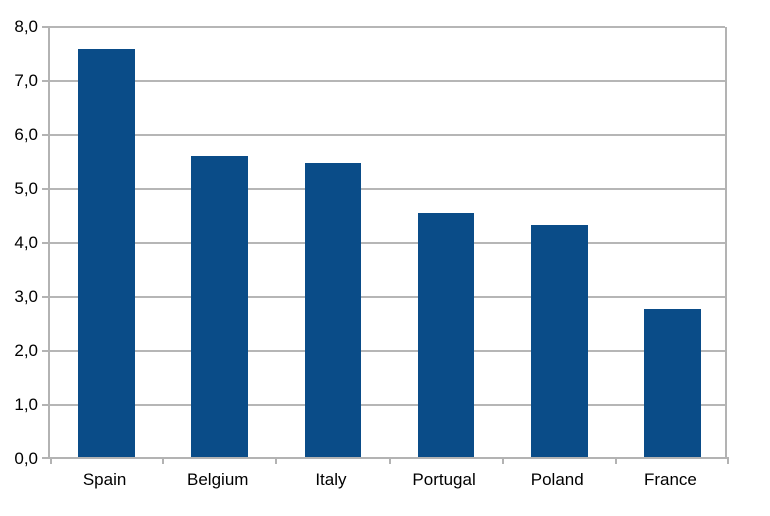  What do you see at coordinates (444, 479) in the screenshot?
I see `x-axis-label-portugal: Portugal` at bounding box center [444, 479].